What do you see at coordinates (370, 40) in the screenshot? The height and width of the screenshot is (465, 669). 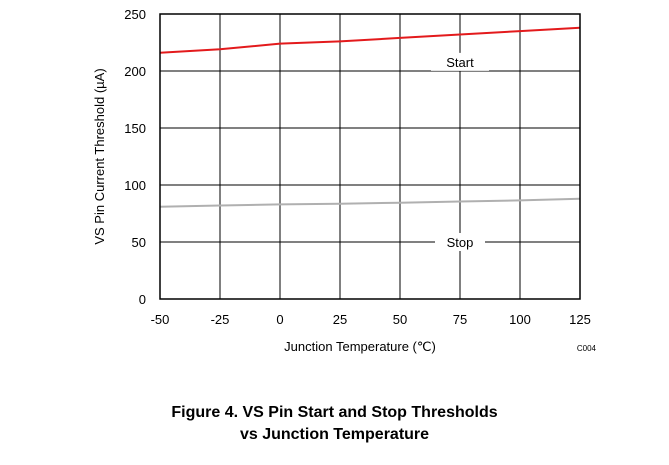 I see `series-line-start` at bounding box center [370, 40].